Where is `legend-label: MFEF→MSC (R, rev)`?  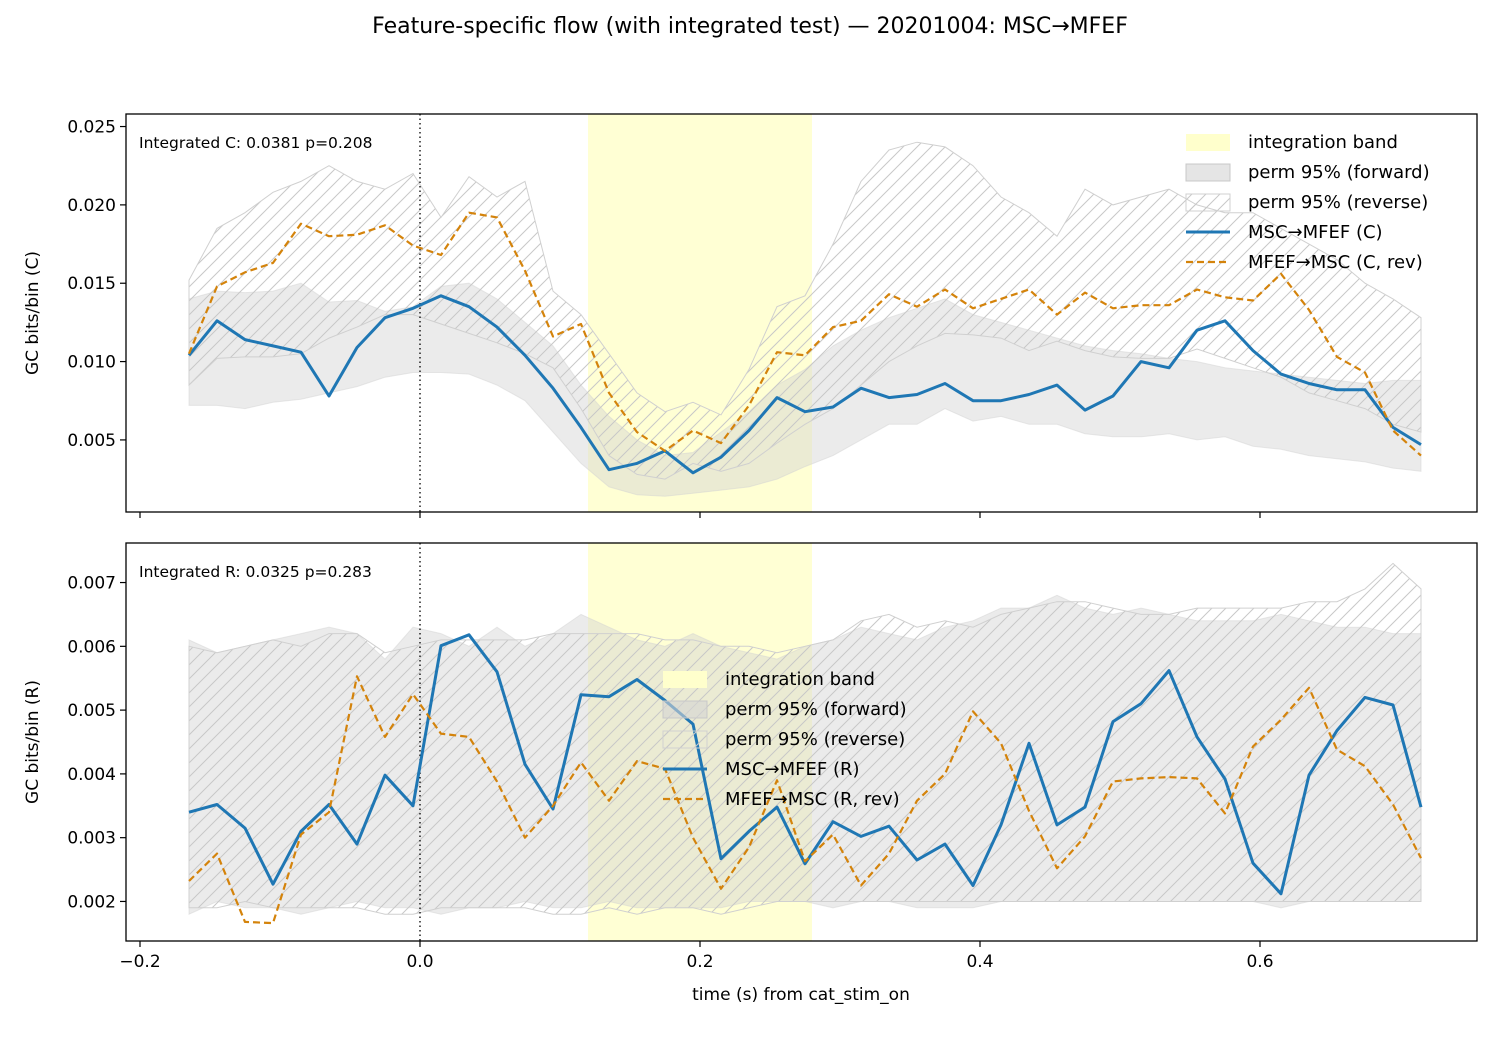
legend-label: MFEF→MSC (R, rev) is located at coordinates (812, 799).